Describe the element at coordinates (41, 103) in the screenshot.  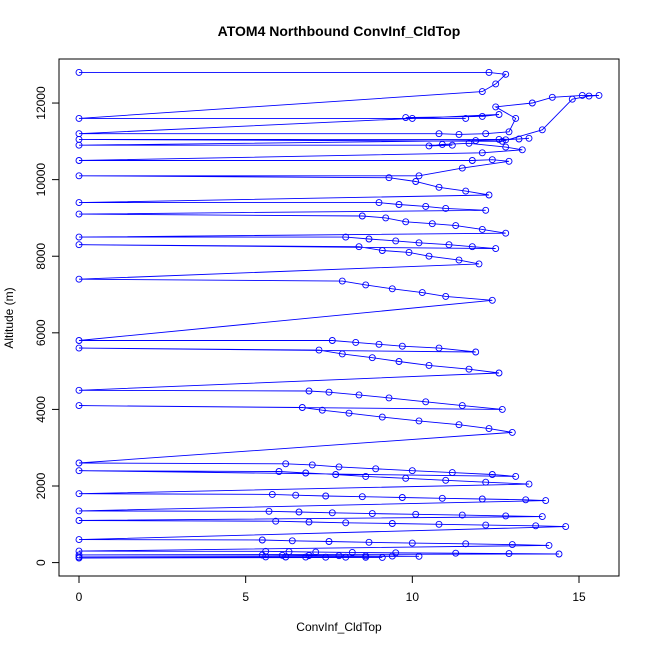
I see `y-tick-label: 12000` at that location.